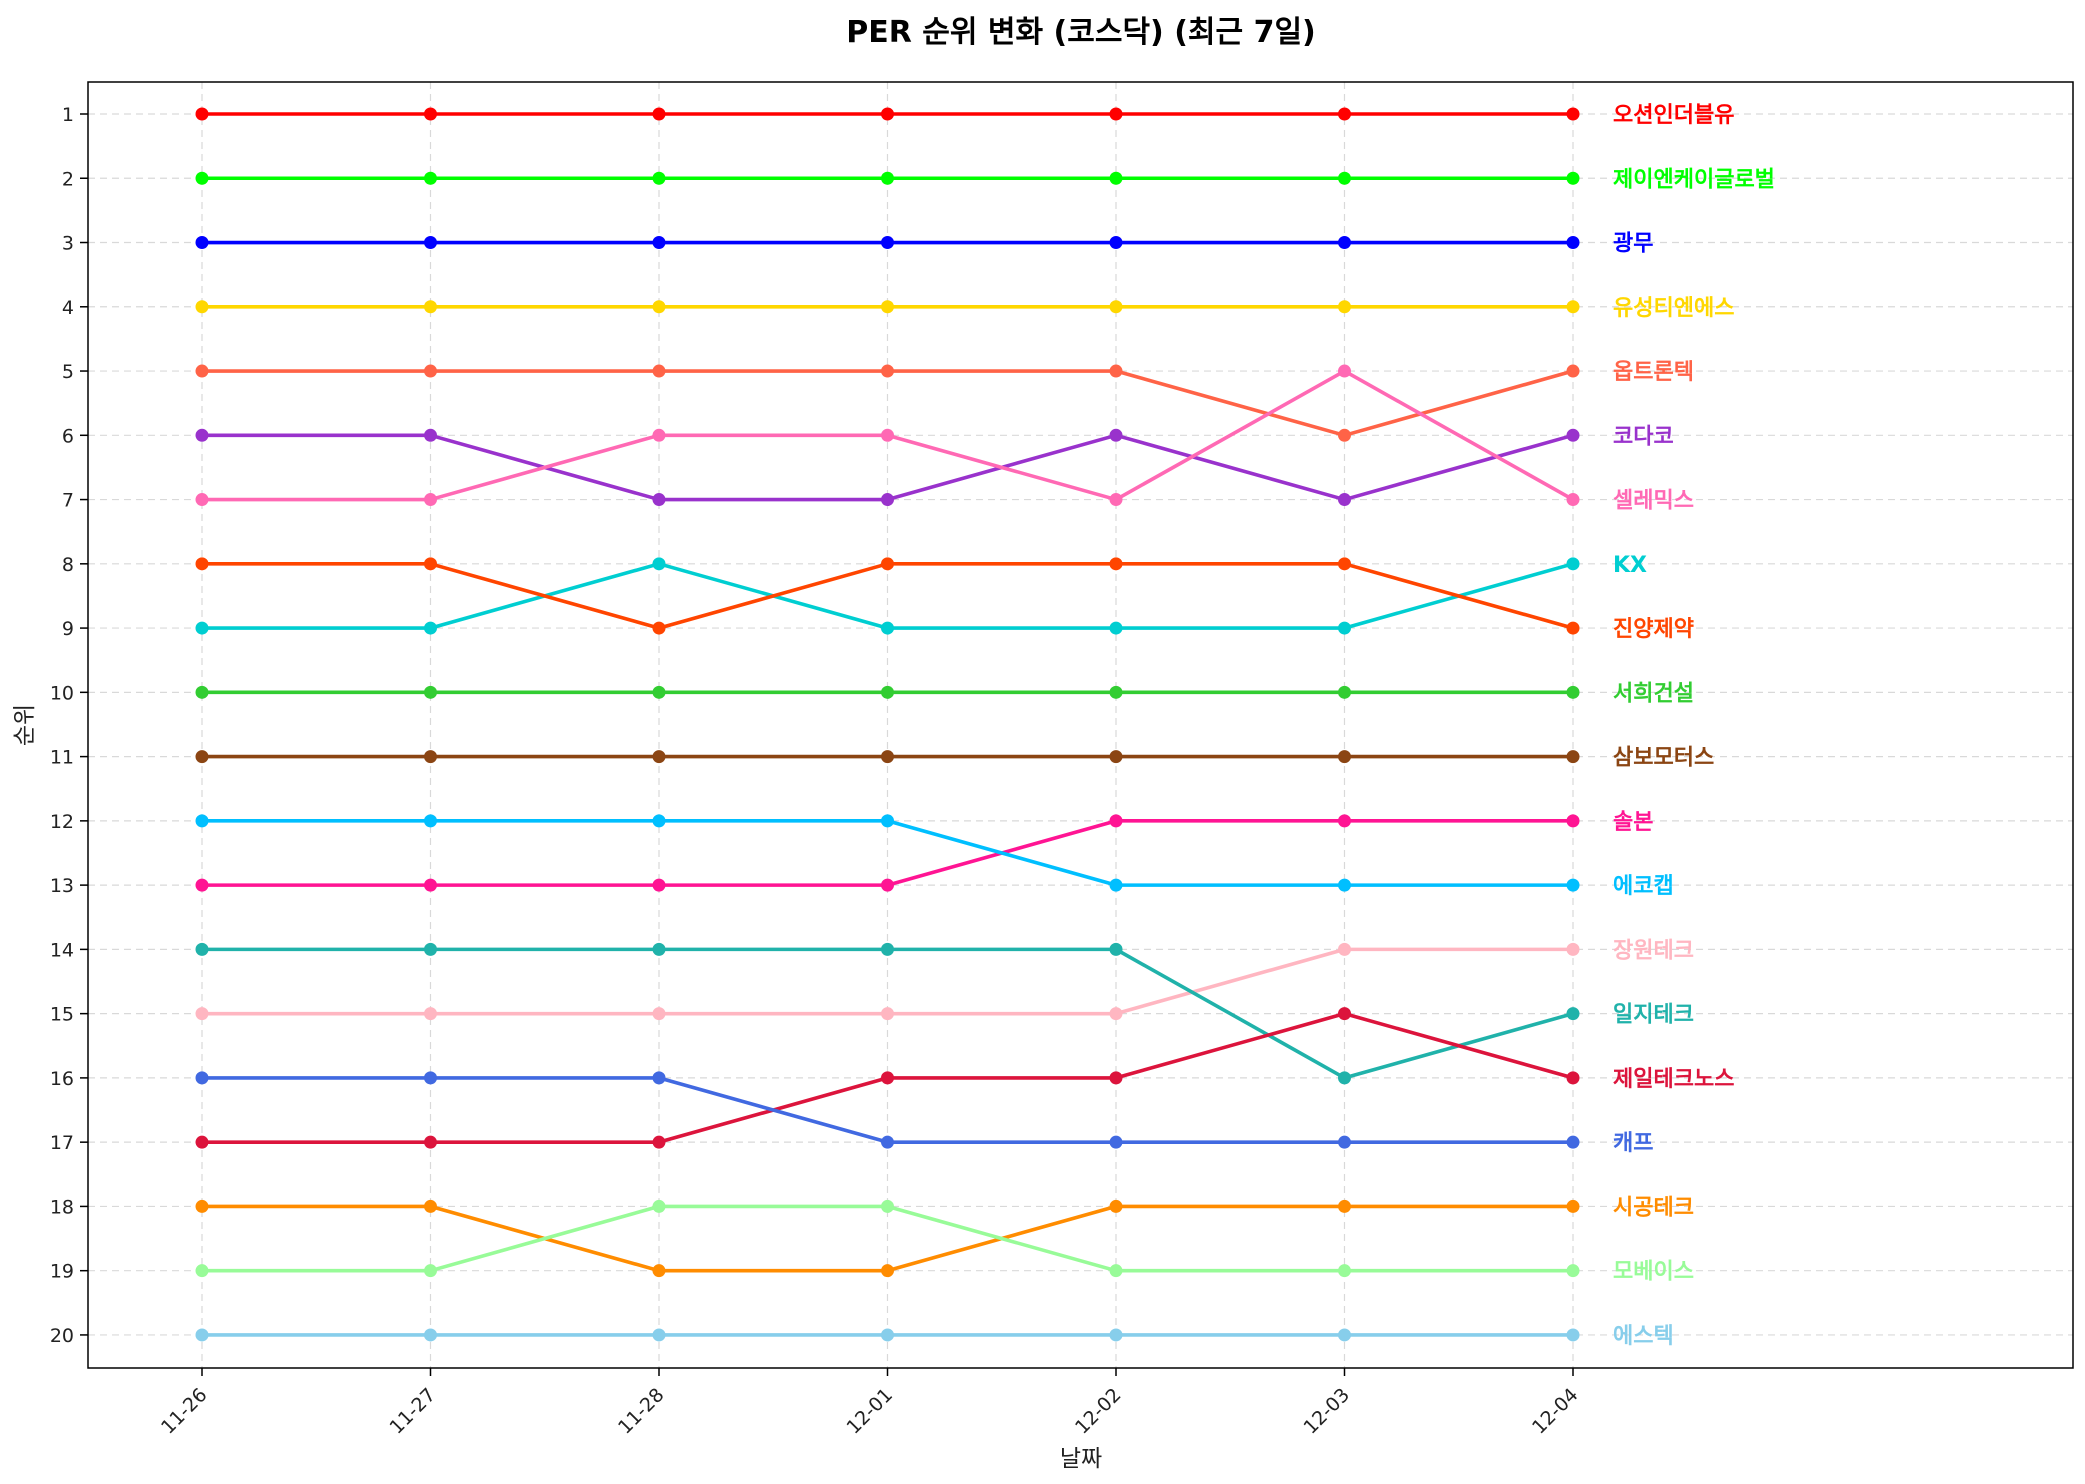 The width and height of the screenshot is (2085, 1484). Describe the element at coordinates (68, 372) in the screenshot. I see `y-tick-label: 5` at that location.